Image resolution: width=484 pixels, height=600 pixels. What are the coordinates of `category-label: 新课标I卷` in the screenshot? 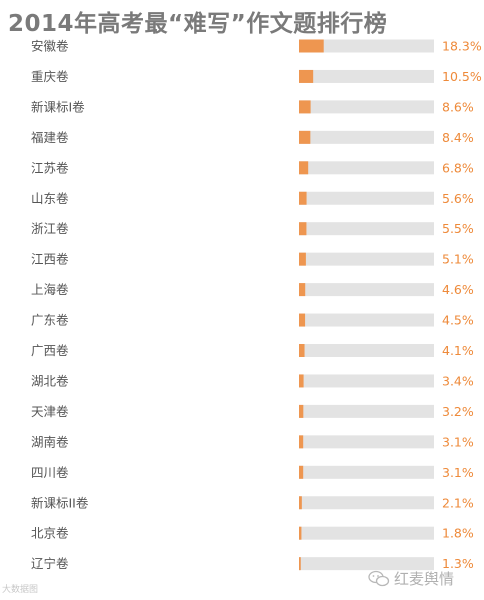 It's located at (58, 106).